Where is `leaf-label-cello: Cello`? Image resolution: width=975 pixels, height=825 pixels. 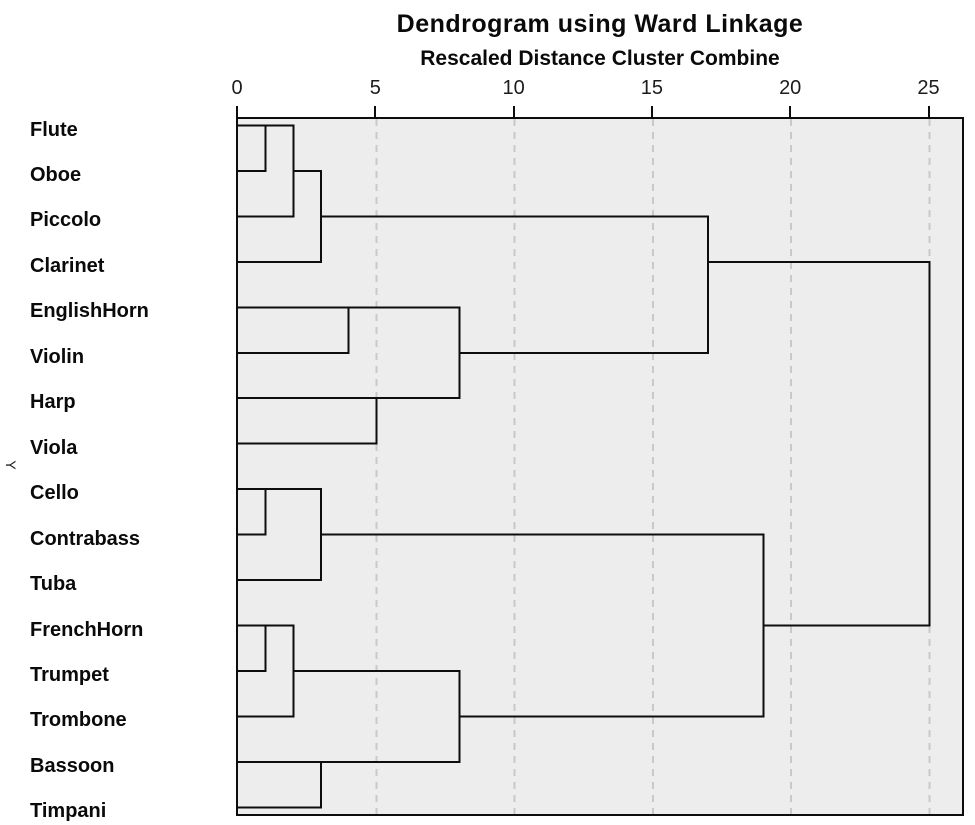 leaf-label-cello: Cello is located at coordinates (54, 493).